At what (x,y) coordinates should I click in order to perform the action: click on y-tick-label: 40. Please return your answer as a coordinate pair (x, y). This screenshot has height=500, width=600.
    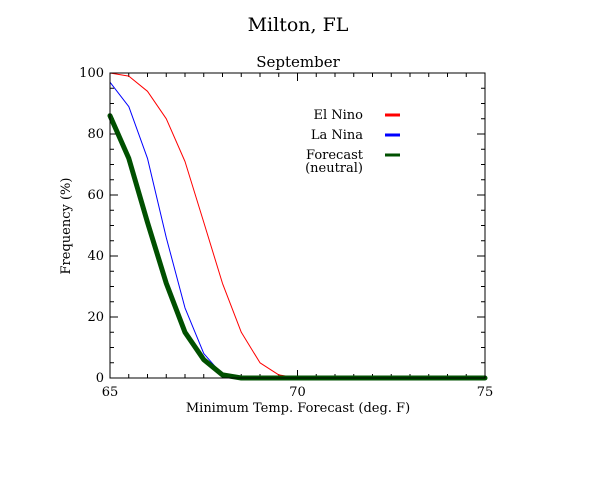
    Looking at the image, I should click on (95, 256).